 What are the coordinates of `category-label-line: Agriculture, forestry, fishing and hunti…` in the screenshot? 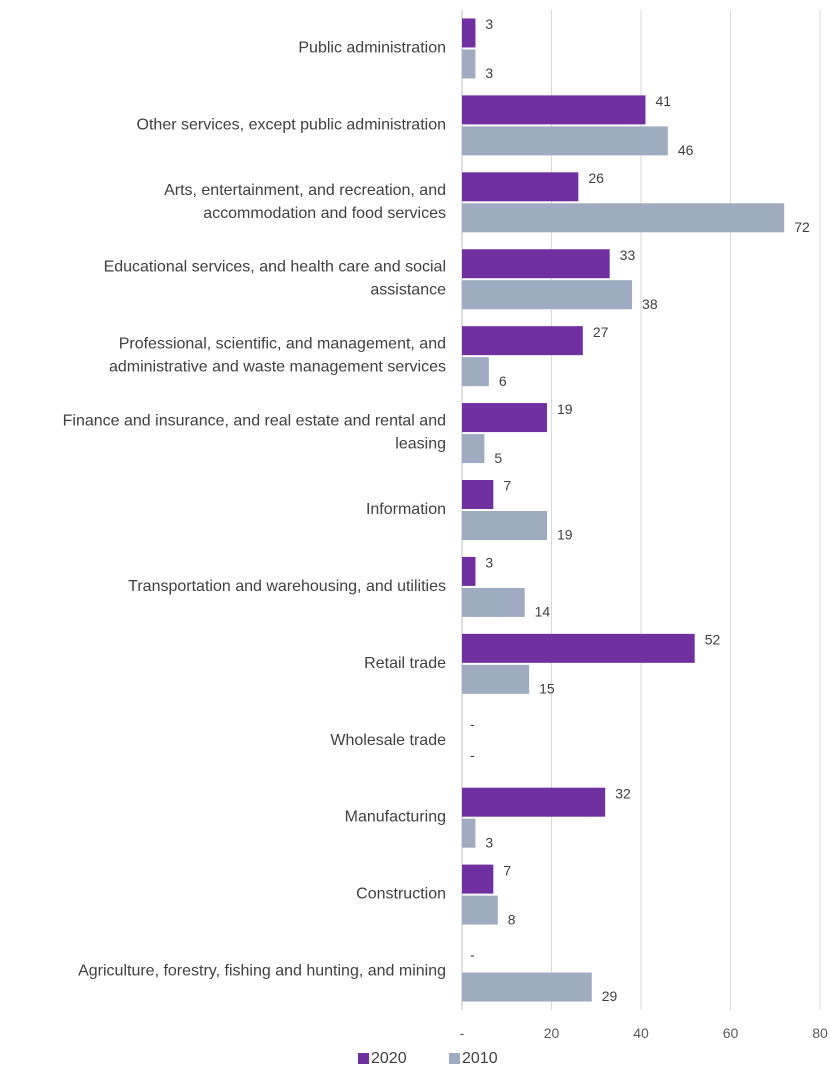 It's located at (262, 971).